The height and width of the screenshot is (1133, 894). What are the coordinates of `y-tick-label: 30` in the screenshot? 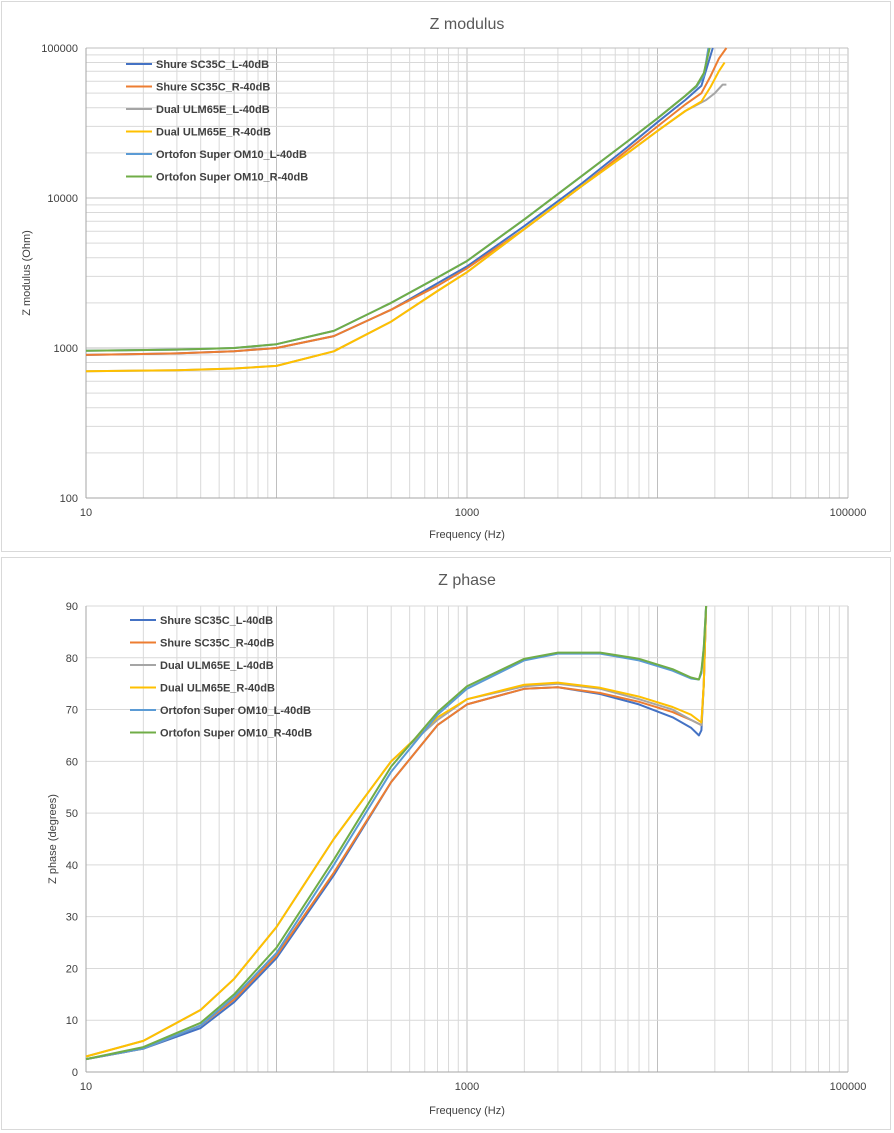 It's located at (72, 918).